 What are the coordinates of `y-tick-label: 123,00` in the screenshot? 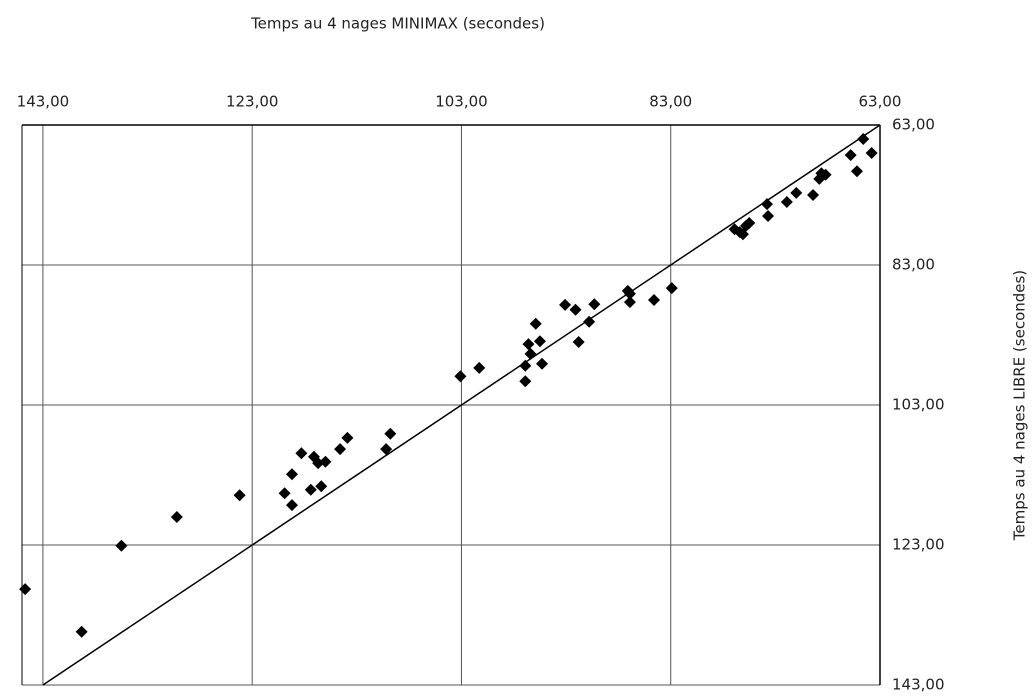 It's located at (918, 545).